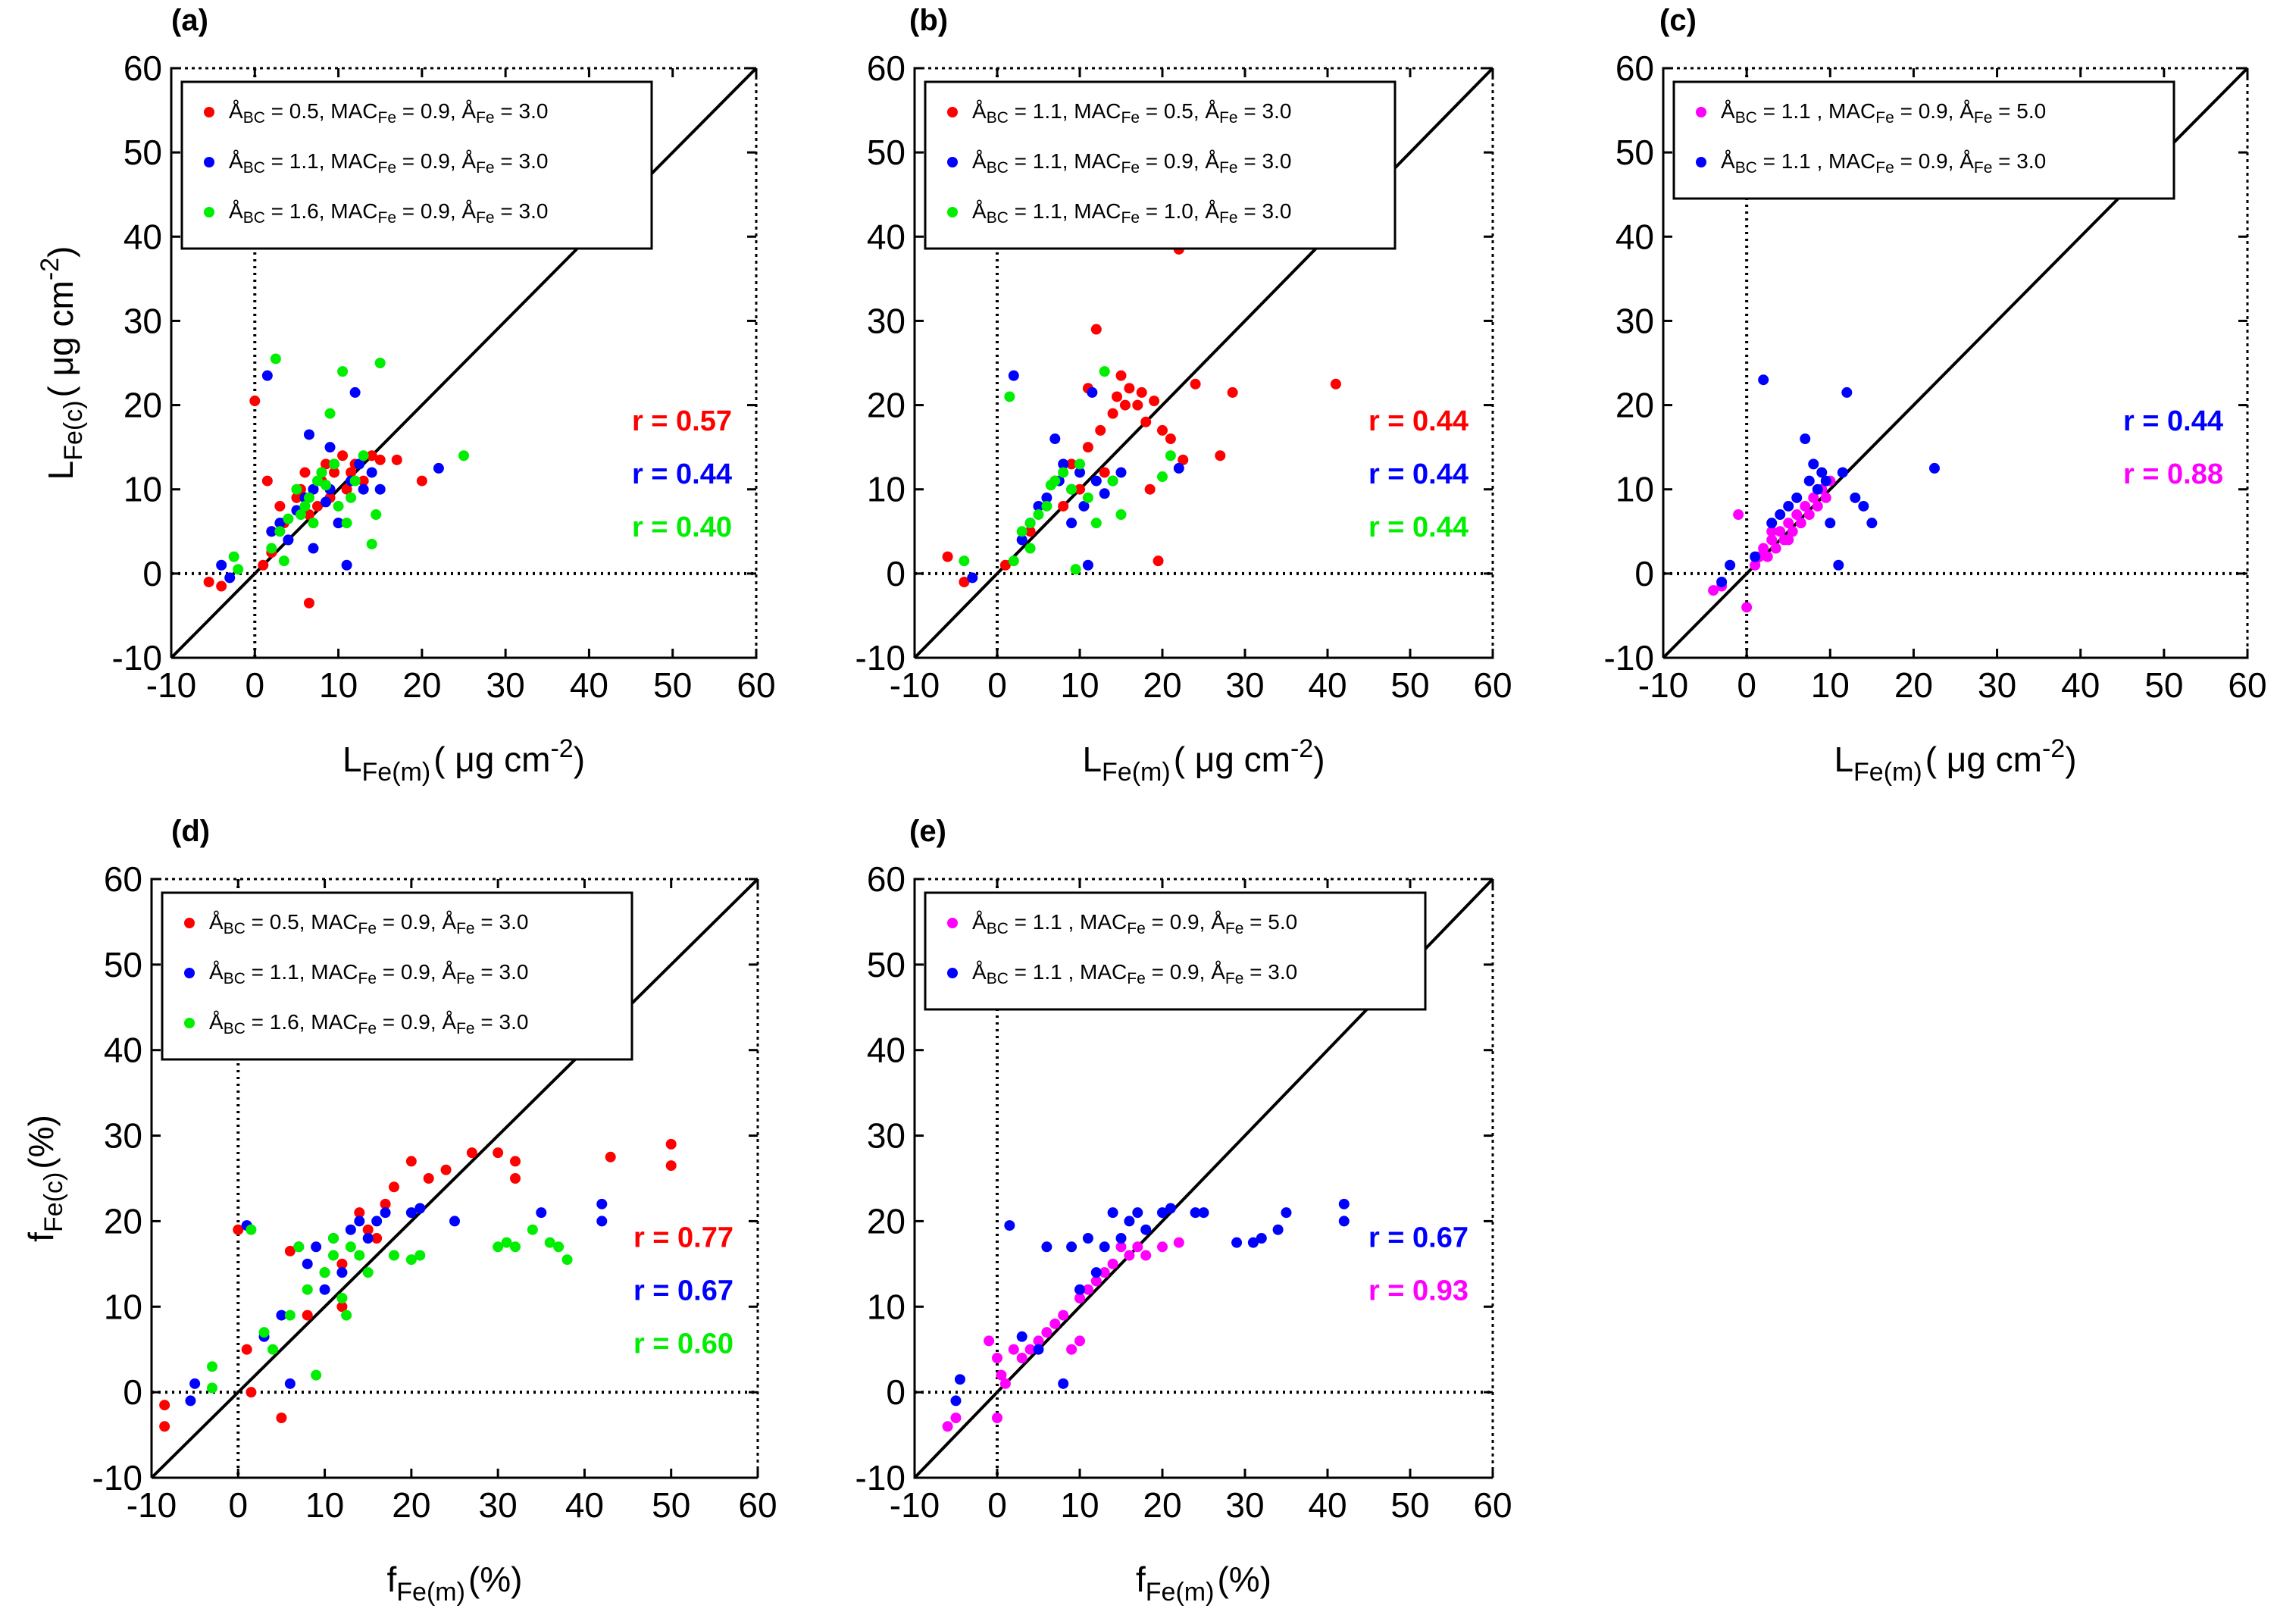  I want to click on x-tick-label: 10, so click(1830, 685).